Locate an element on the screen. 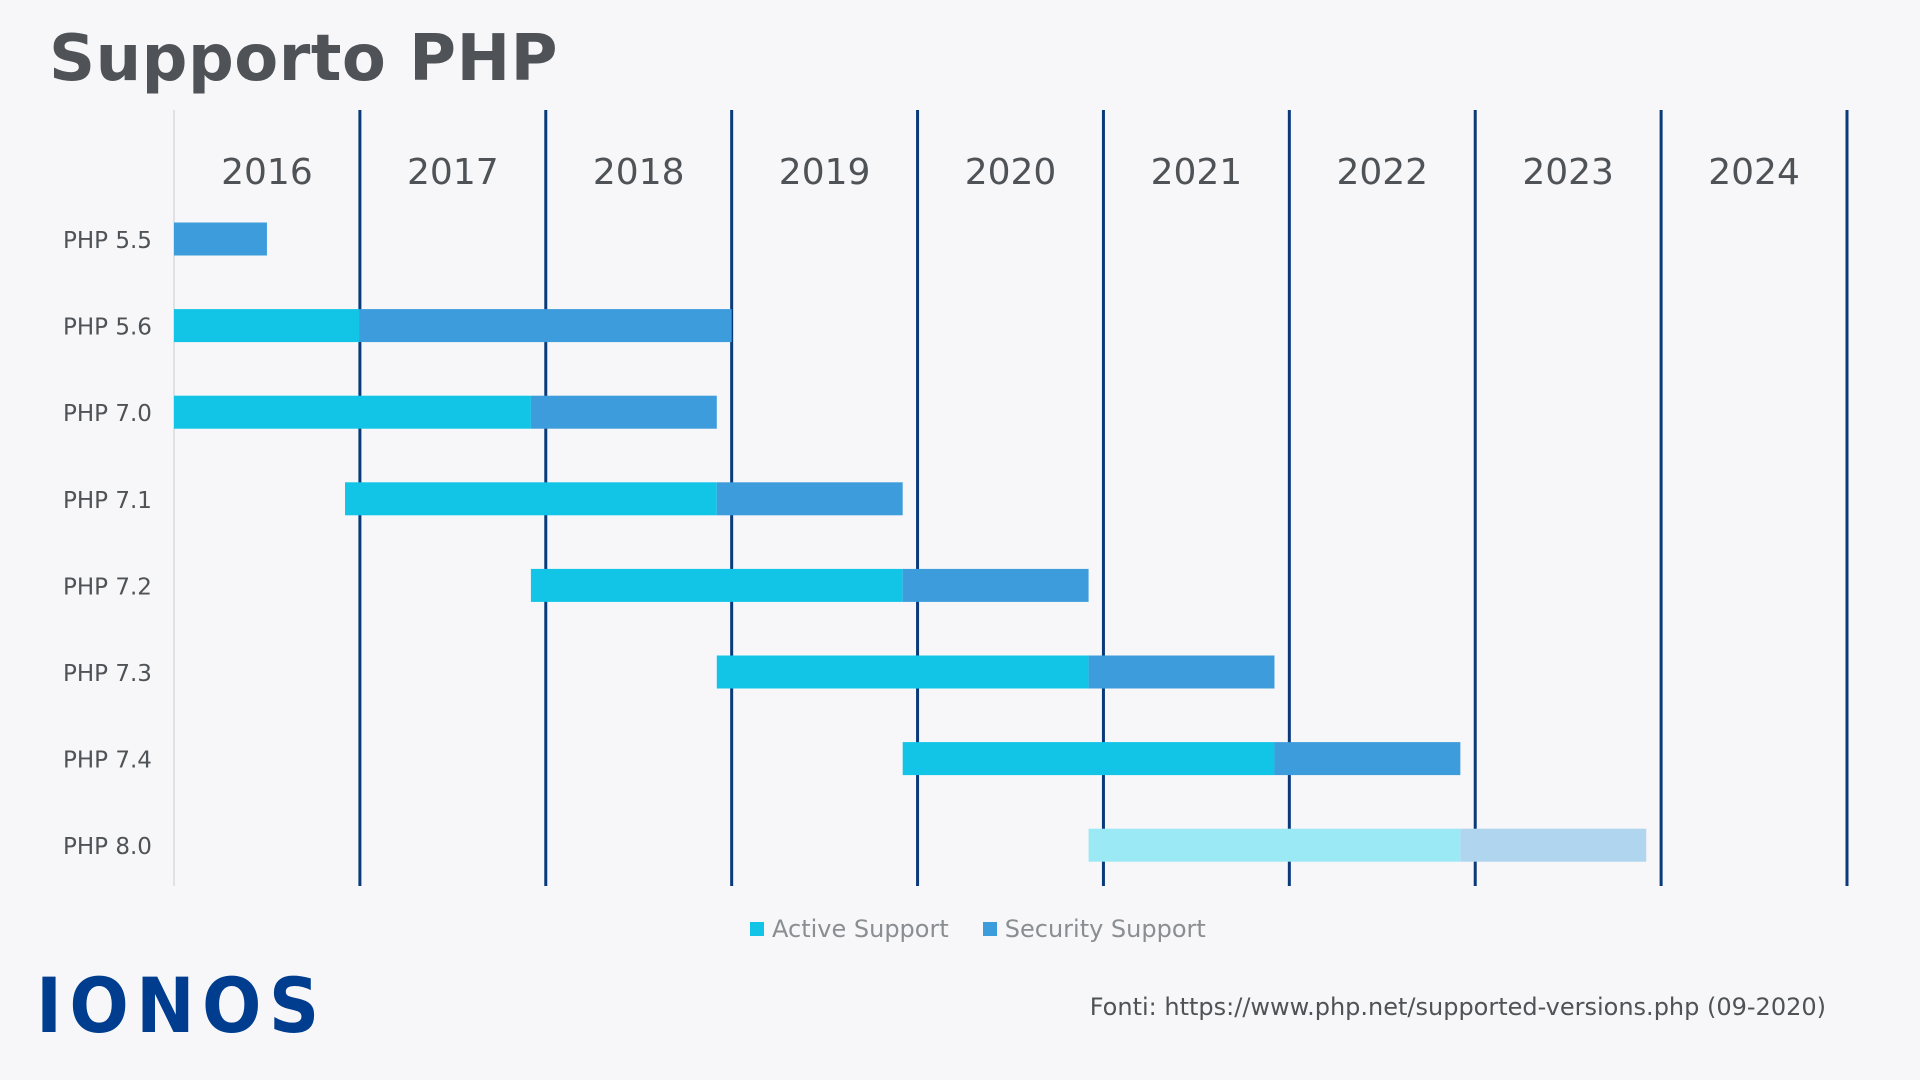 The height and width of the screenshot is (1080, 1920). year-label-2018: 2018 is located at coordinates (639, 172).